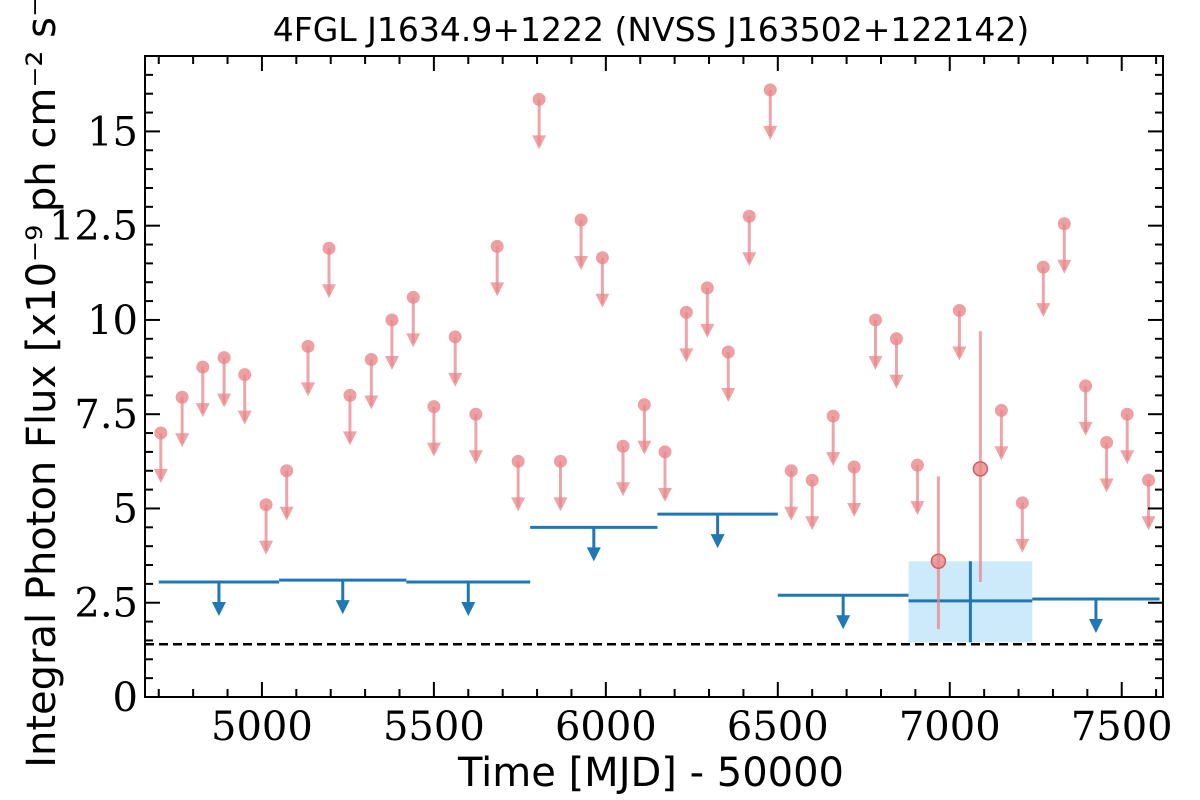  I want to click on y-tick-label: 7.5, so click(106, 415).